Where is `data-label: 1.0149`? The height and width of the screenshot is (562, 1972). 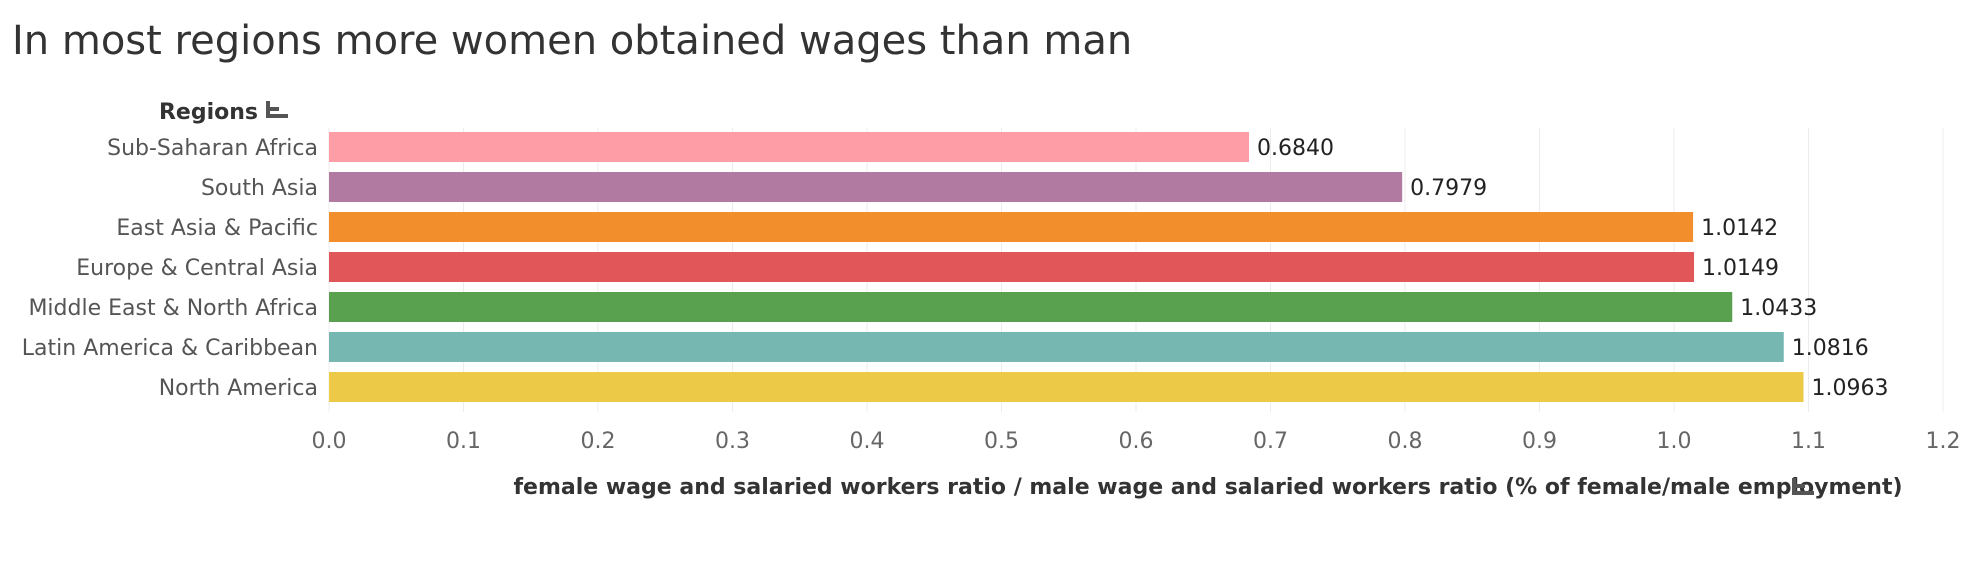 data-label: 1.0149 is located at coordinates (1740, 268).